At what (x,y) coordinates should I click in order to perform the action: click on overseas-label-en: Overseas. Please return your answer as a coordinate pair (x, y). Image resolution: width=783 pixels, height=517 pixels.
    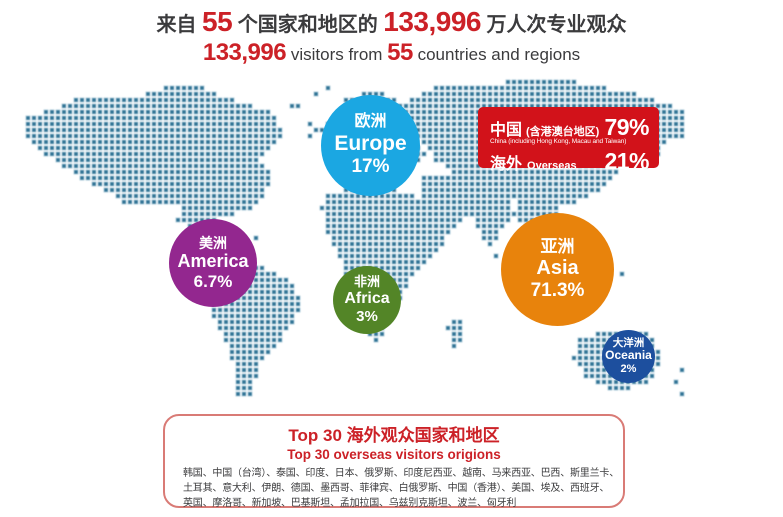
    Looking at the image, I should click on (552, 166).